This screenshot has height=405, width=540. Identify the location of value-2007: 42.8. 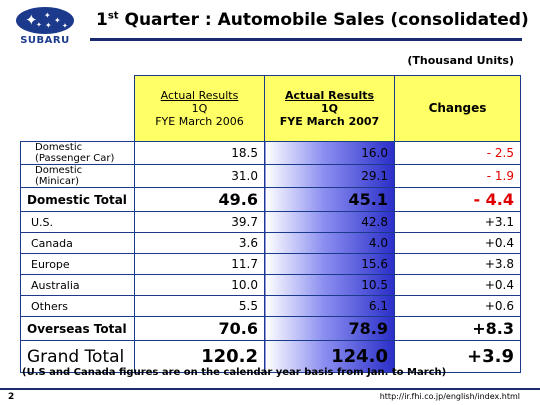
(329, 222).